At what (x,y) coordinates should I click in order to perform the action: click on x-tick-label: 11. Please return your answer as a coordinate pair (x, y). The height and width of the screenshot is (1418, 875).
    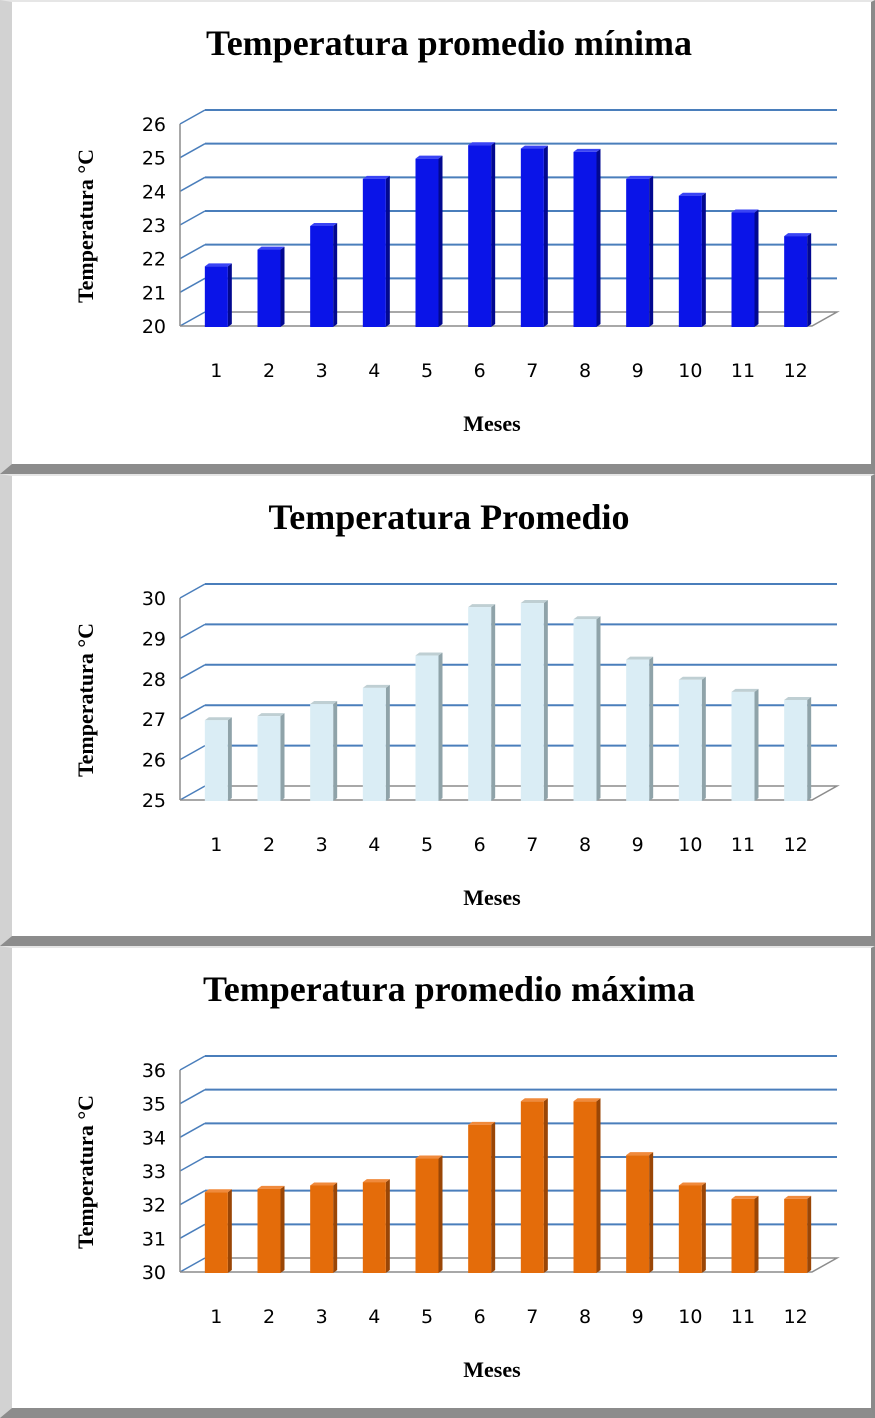
    Looking at the image, I should click on (743, 371).